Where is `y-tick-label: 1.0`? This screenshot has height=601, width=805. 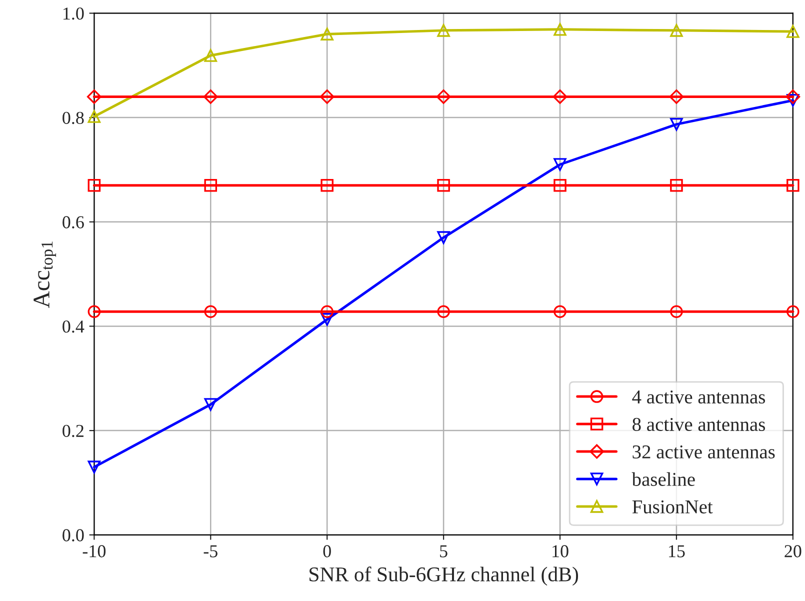 y-tick-label: 1.0 is located at coordinates (73, 13).